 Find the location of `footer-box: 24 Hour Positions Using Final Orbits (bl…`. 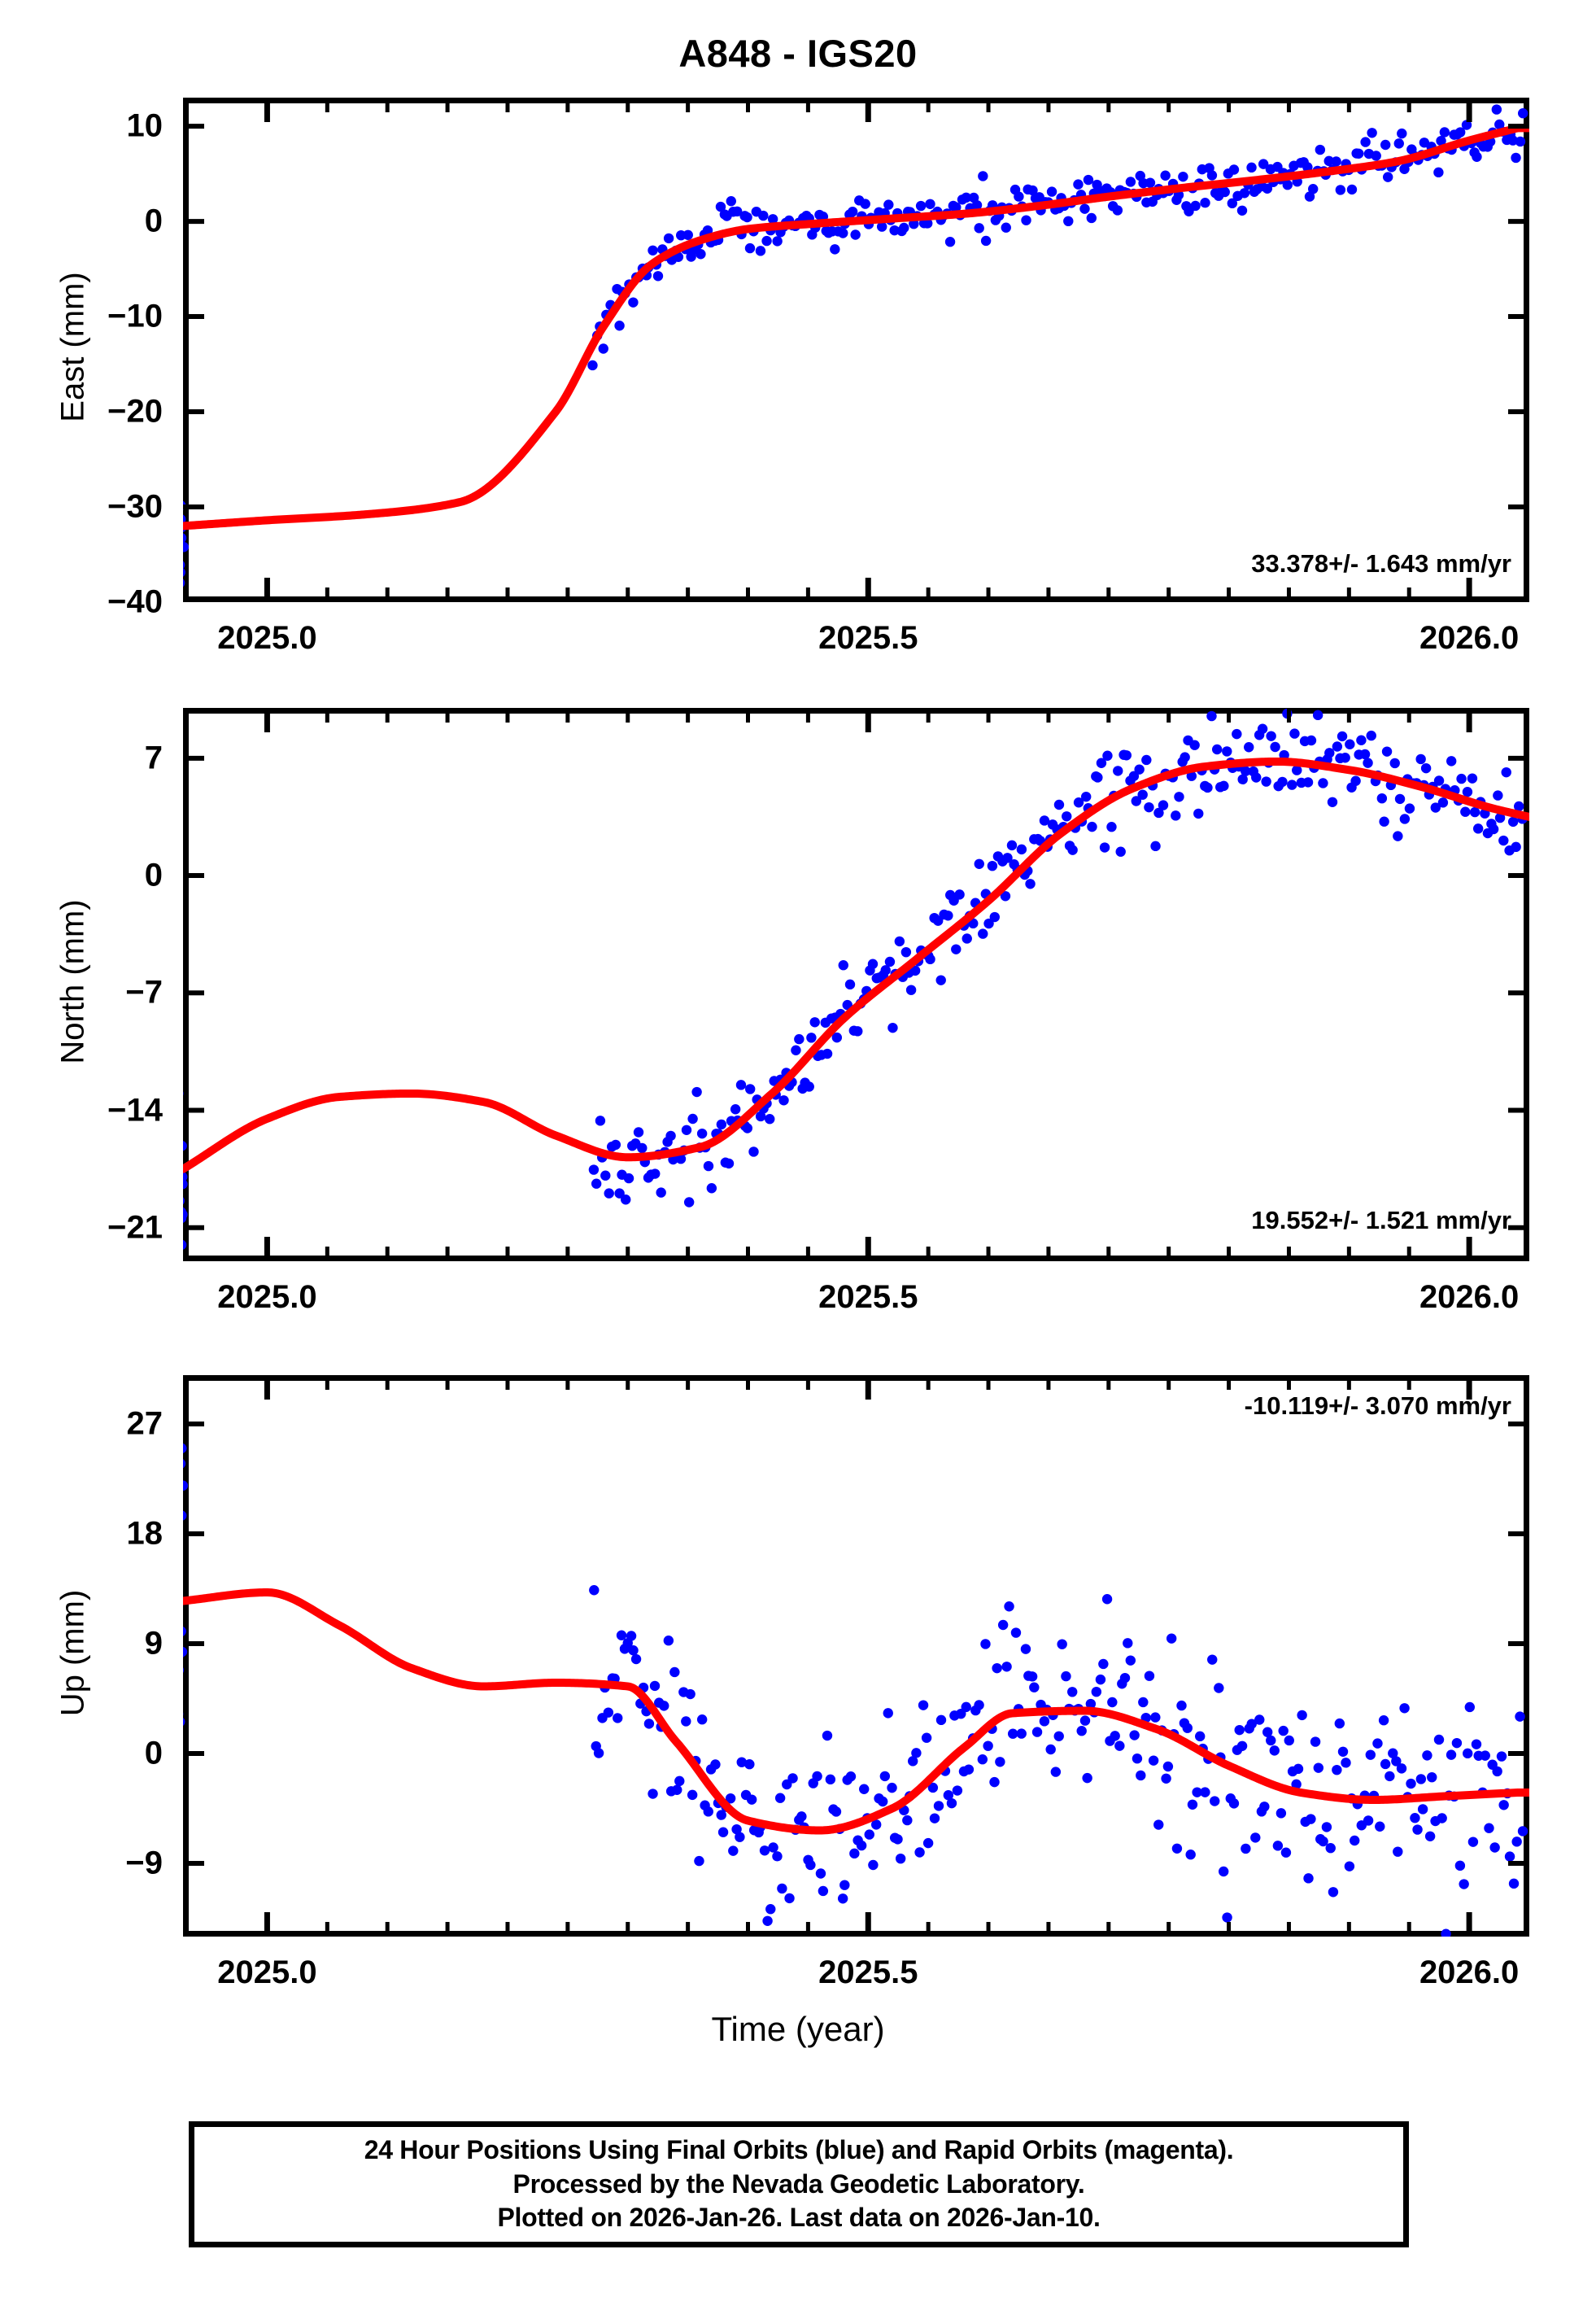

footer-box: 24 Hour Positions Using Final Orbits (bl… is located at coordinates (799, 2184).